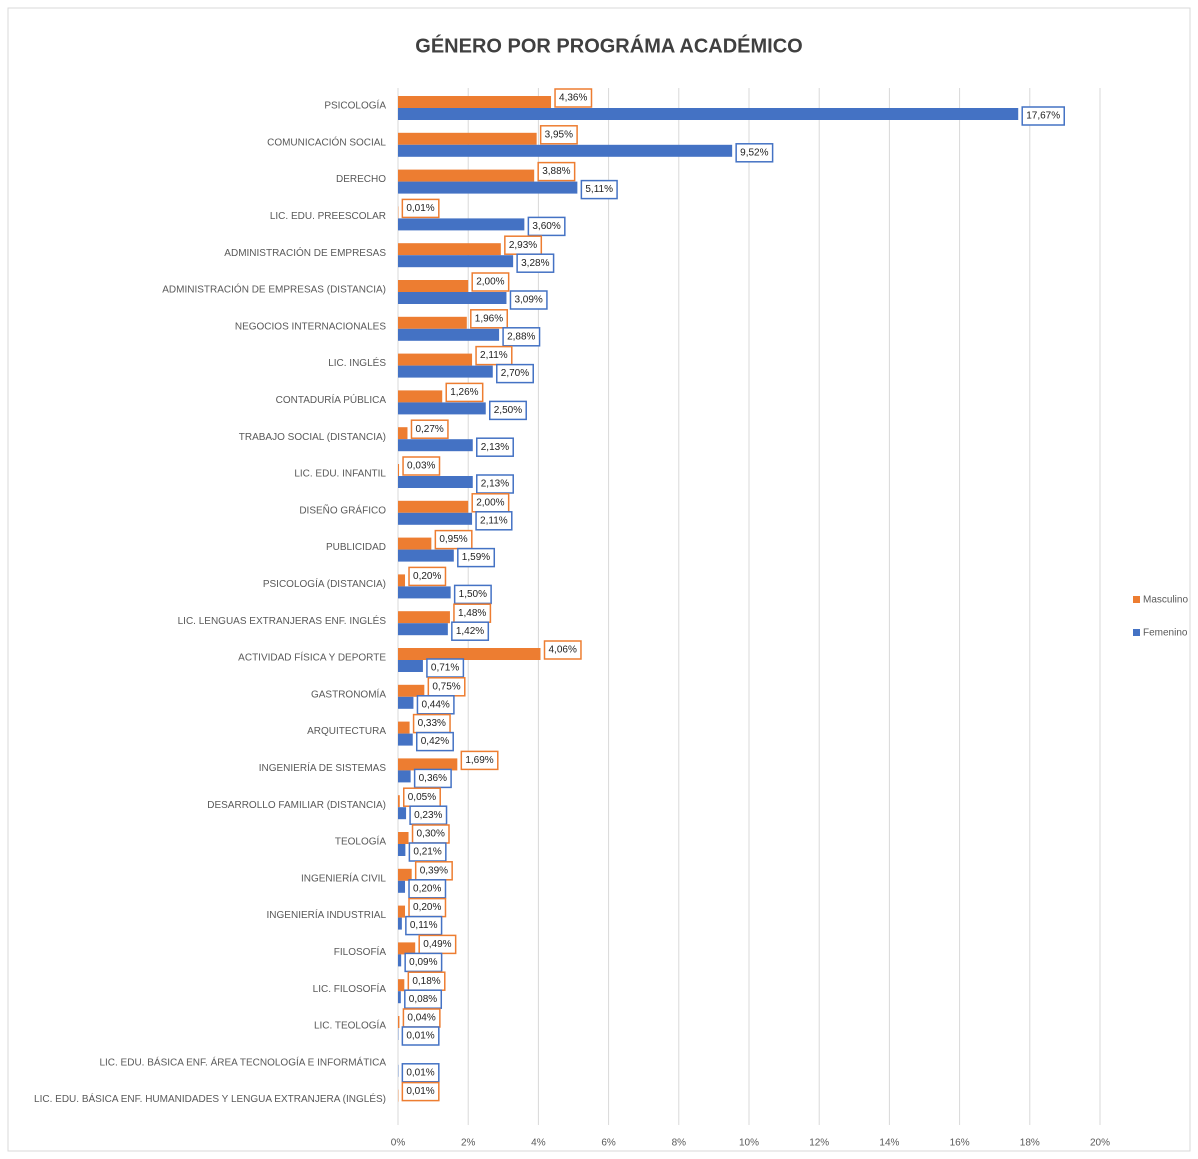 This screenshot has height=1159, width=1198. I want to click on data-label: 3,95%, so click(559, 134).